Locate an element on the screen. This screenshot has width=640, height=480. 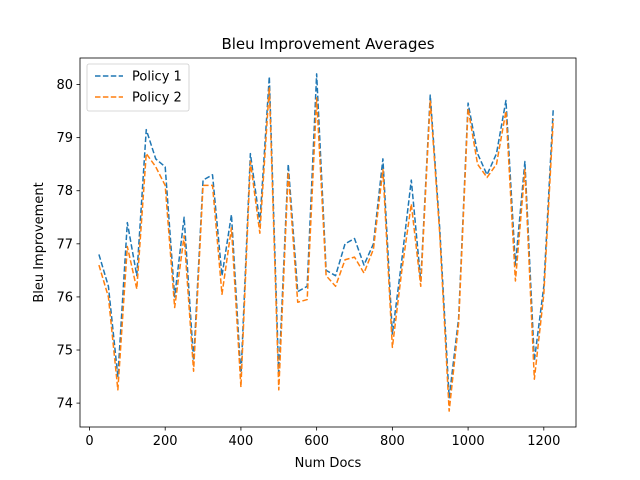
x-tick-label: 400 is located at coordinates (241, 441).